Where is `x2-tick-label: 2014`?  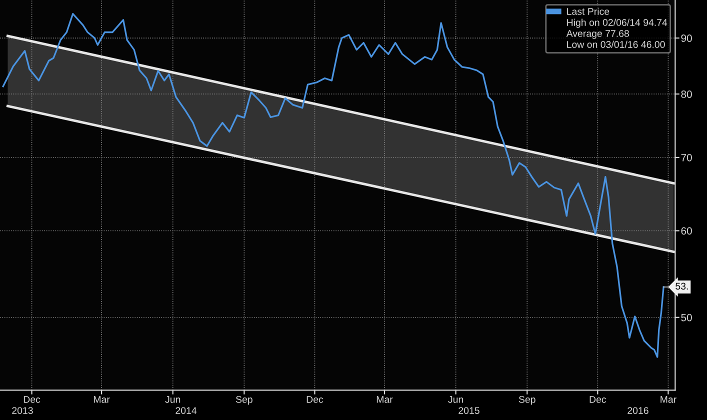
x2-tick-label: 2014 is located at coordinates (186, 410).